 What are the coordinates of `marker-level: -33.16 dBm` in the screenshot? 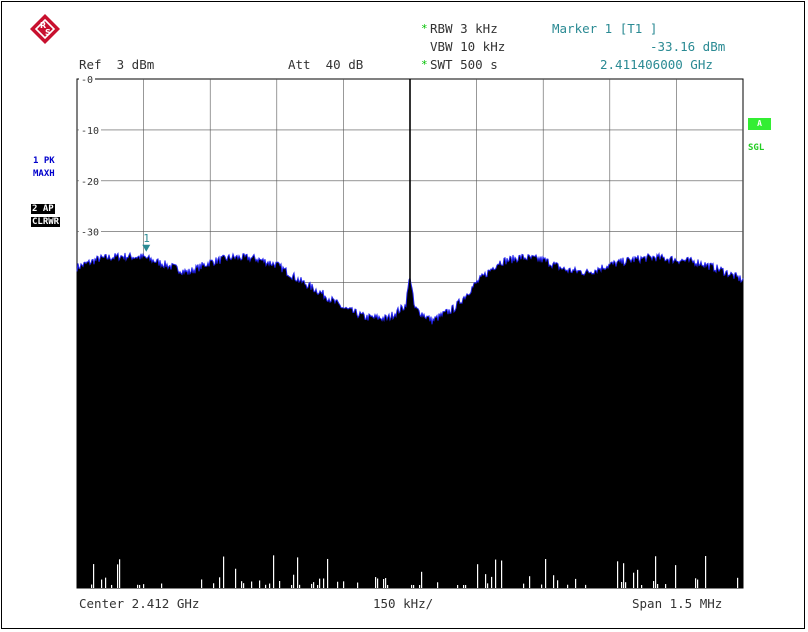 It's located at (688, 46).